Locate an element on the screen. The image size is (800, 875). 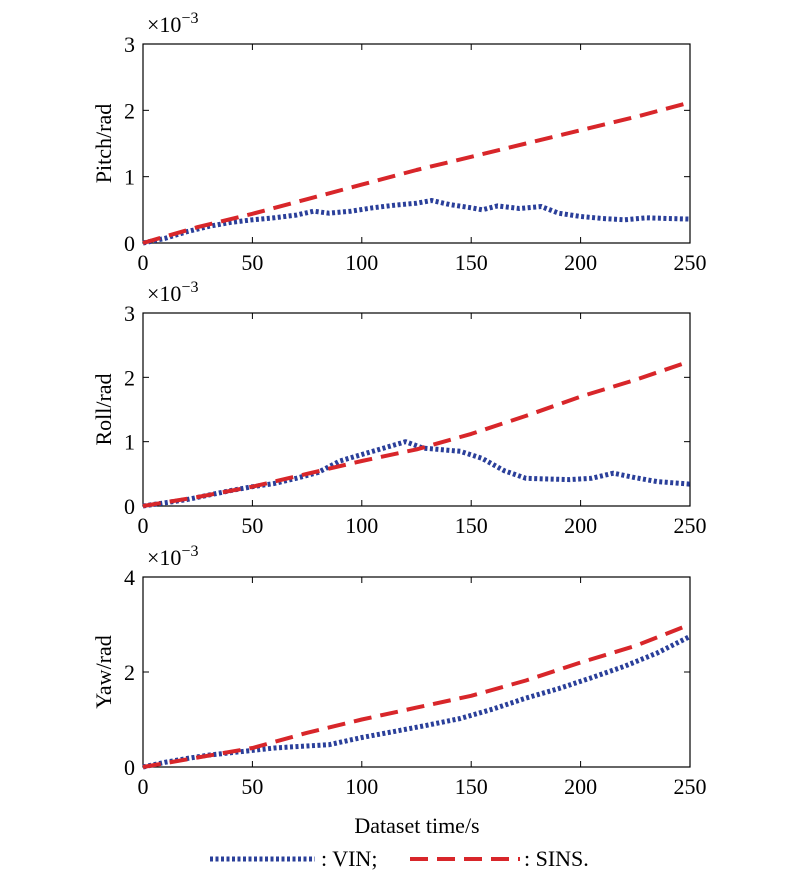
legend-vin-label: : VIN; is located at coordinates (349, 858).